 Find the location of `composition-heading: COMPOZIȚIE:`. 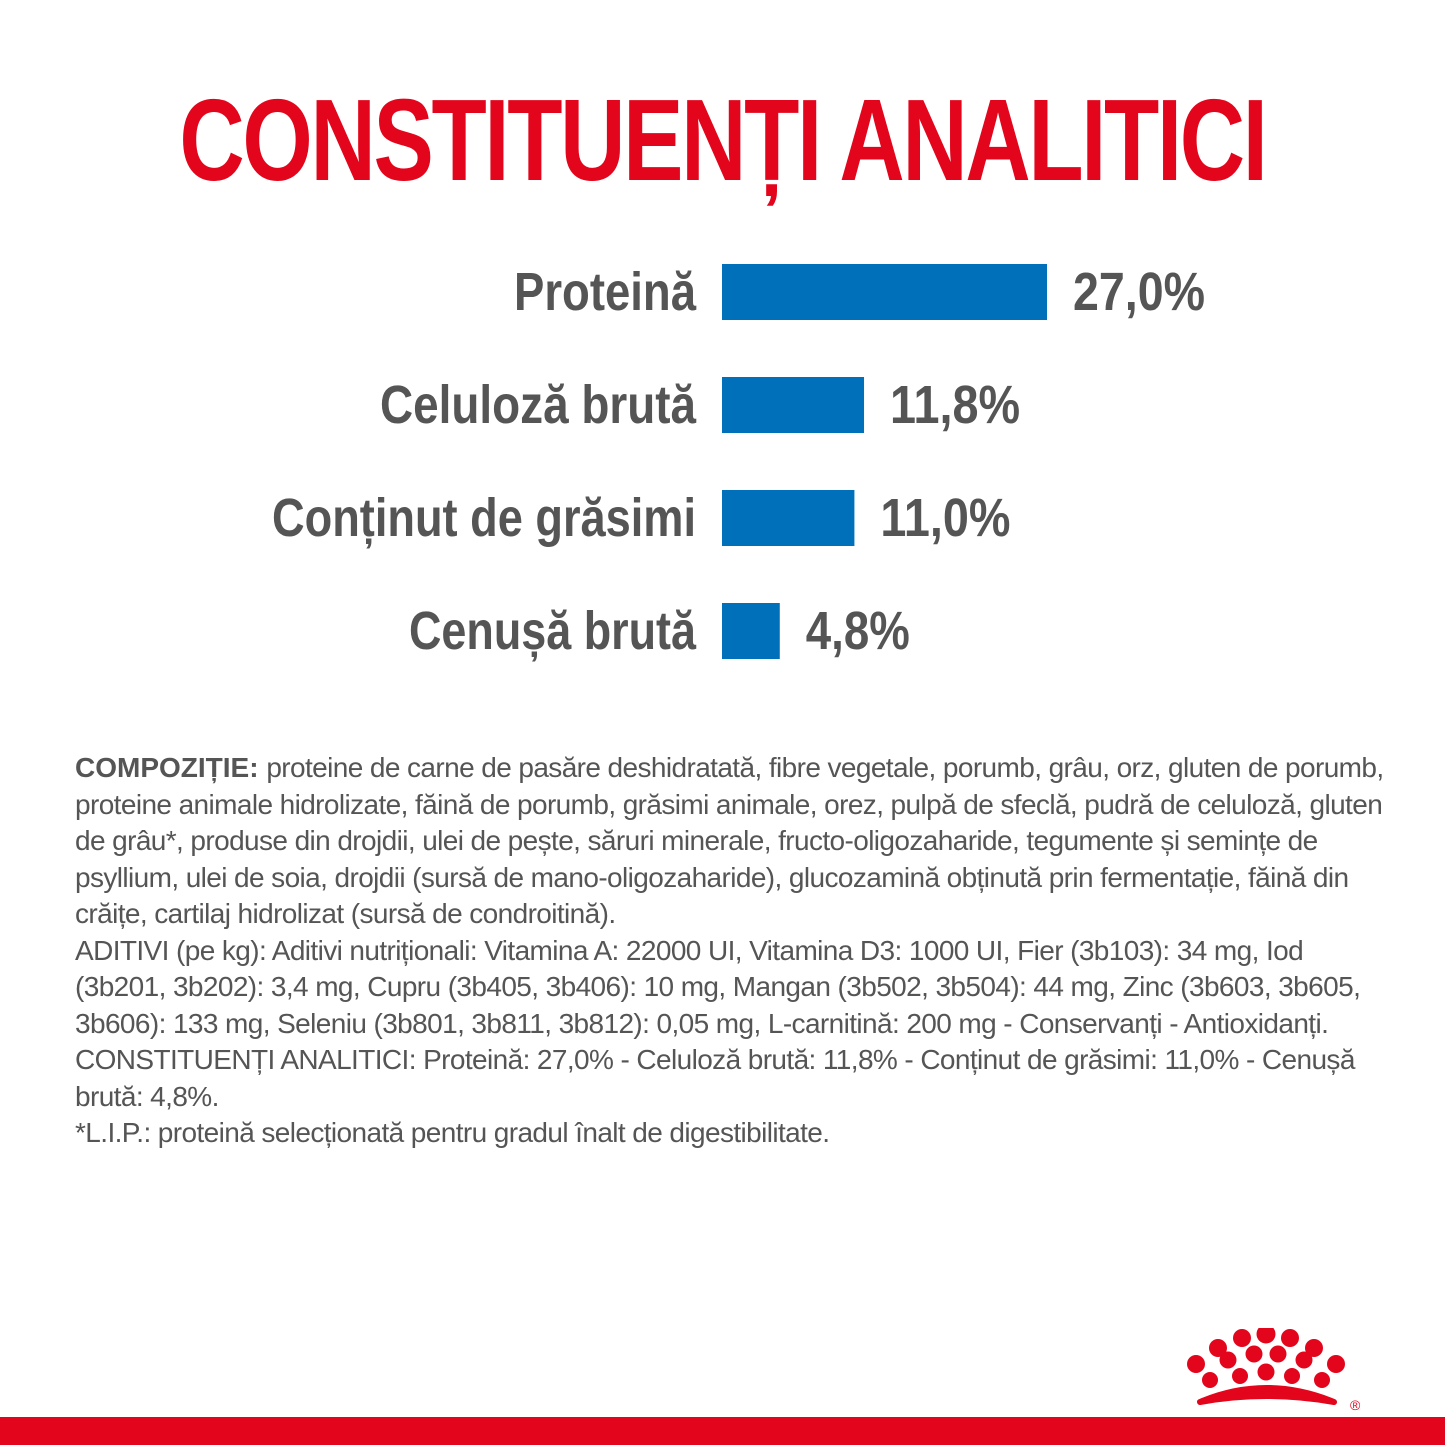

composition-heading: COMPOZIȚIE: is located at coordinates (167, 767).